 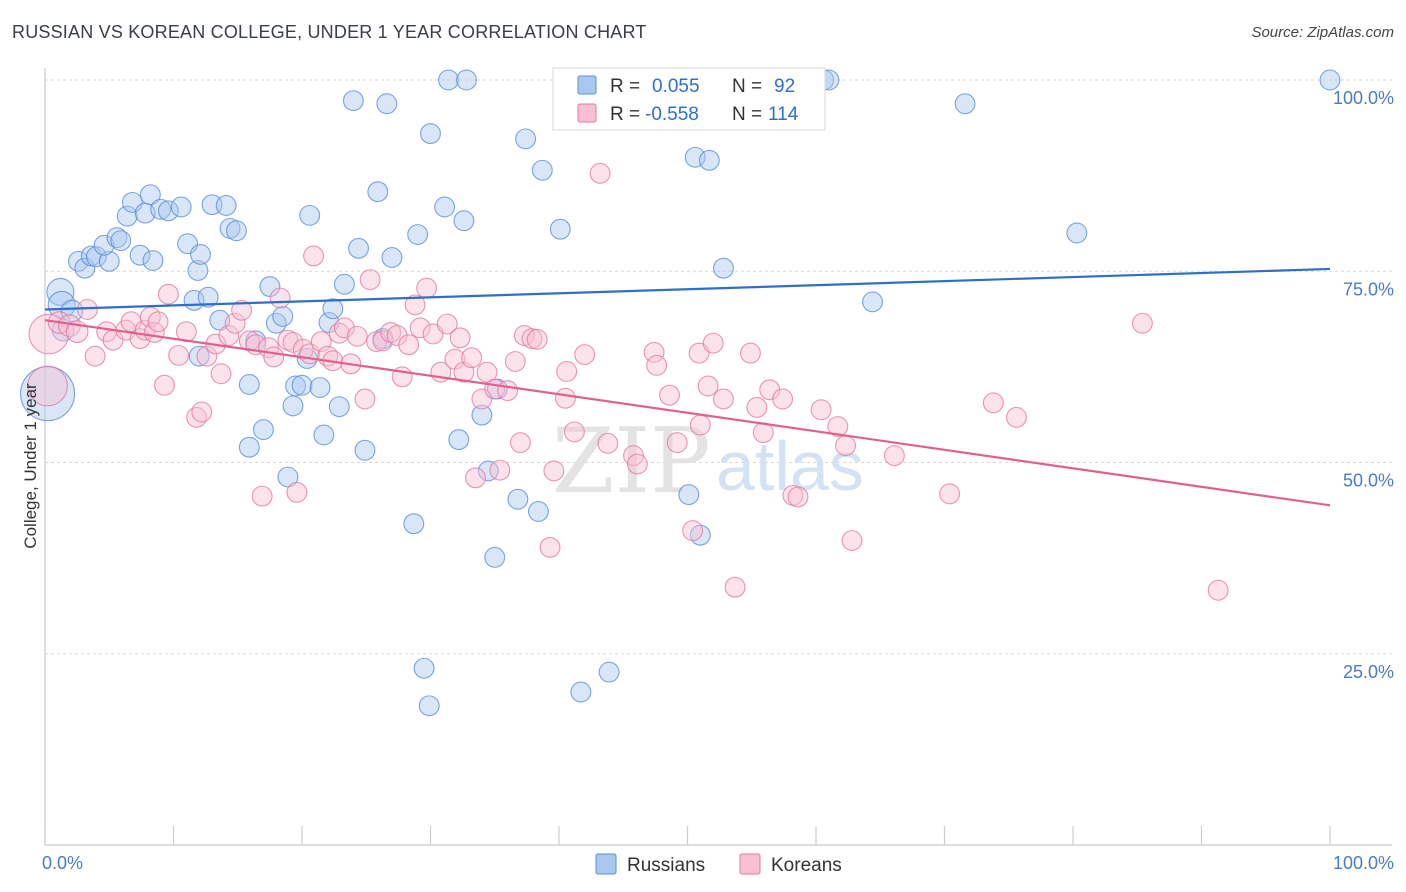 What do you see at coordinates (625, 114) in the screenshot?
I see `koreans-r-label: R =` at bounding box center [625, 114].